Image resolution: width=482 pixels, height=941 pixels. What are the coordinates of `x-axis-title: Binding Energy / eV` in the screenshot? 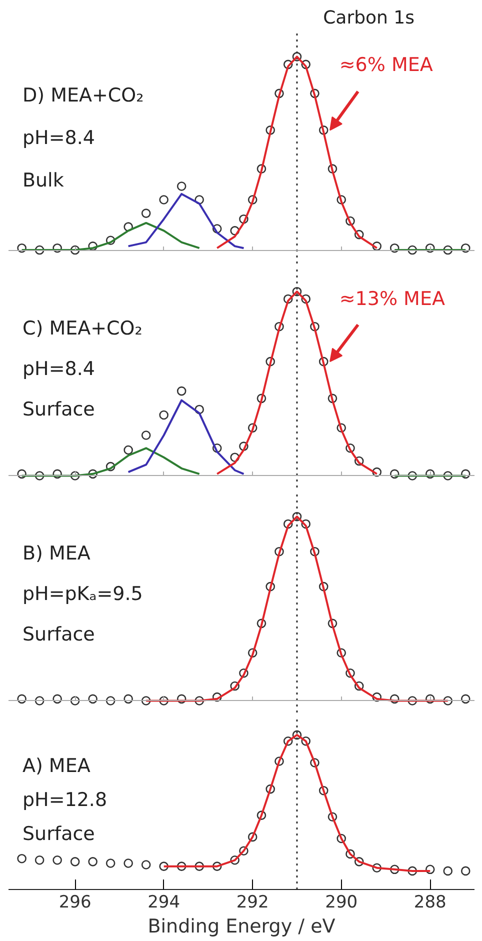 It's located at (242, 927).